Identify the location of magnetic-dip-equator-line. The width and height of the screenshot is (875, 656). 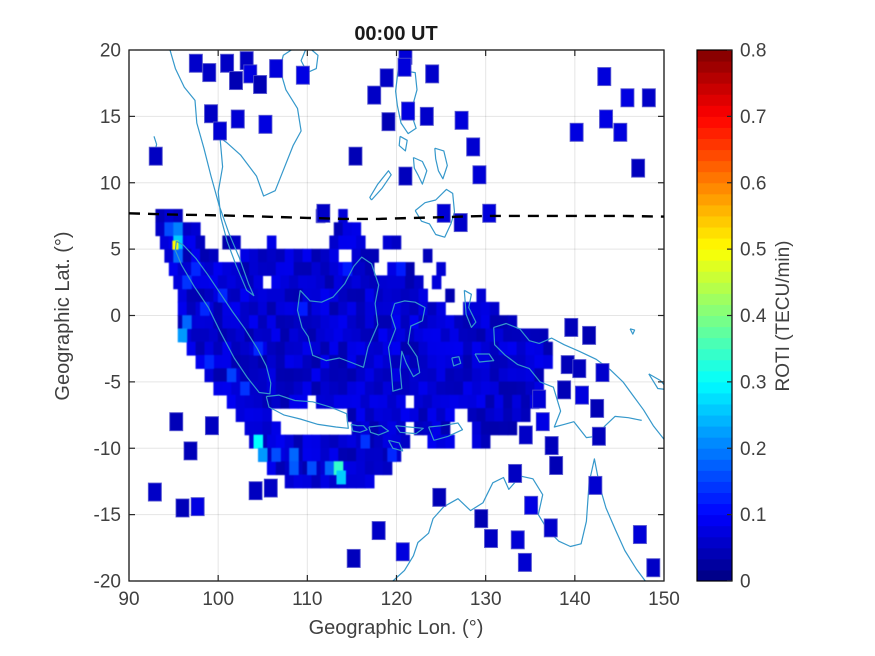
(396, 216).